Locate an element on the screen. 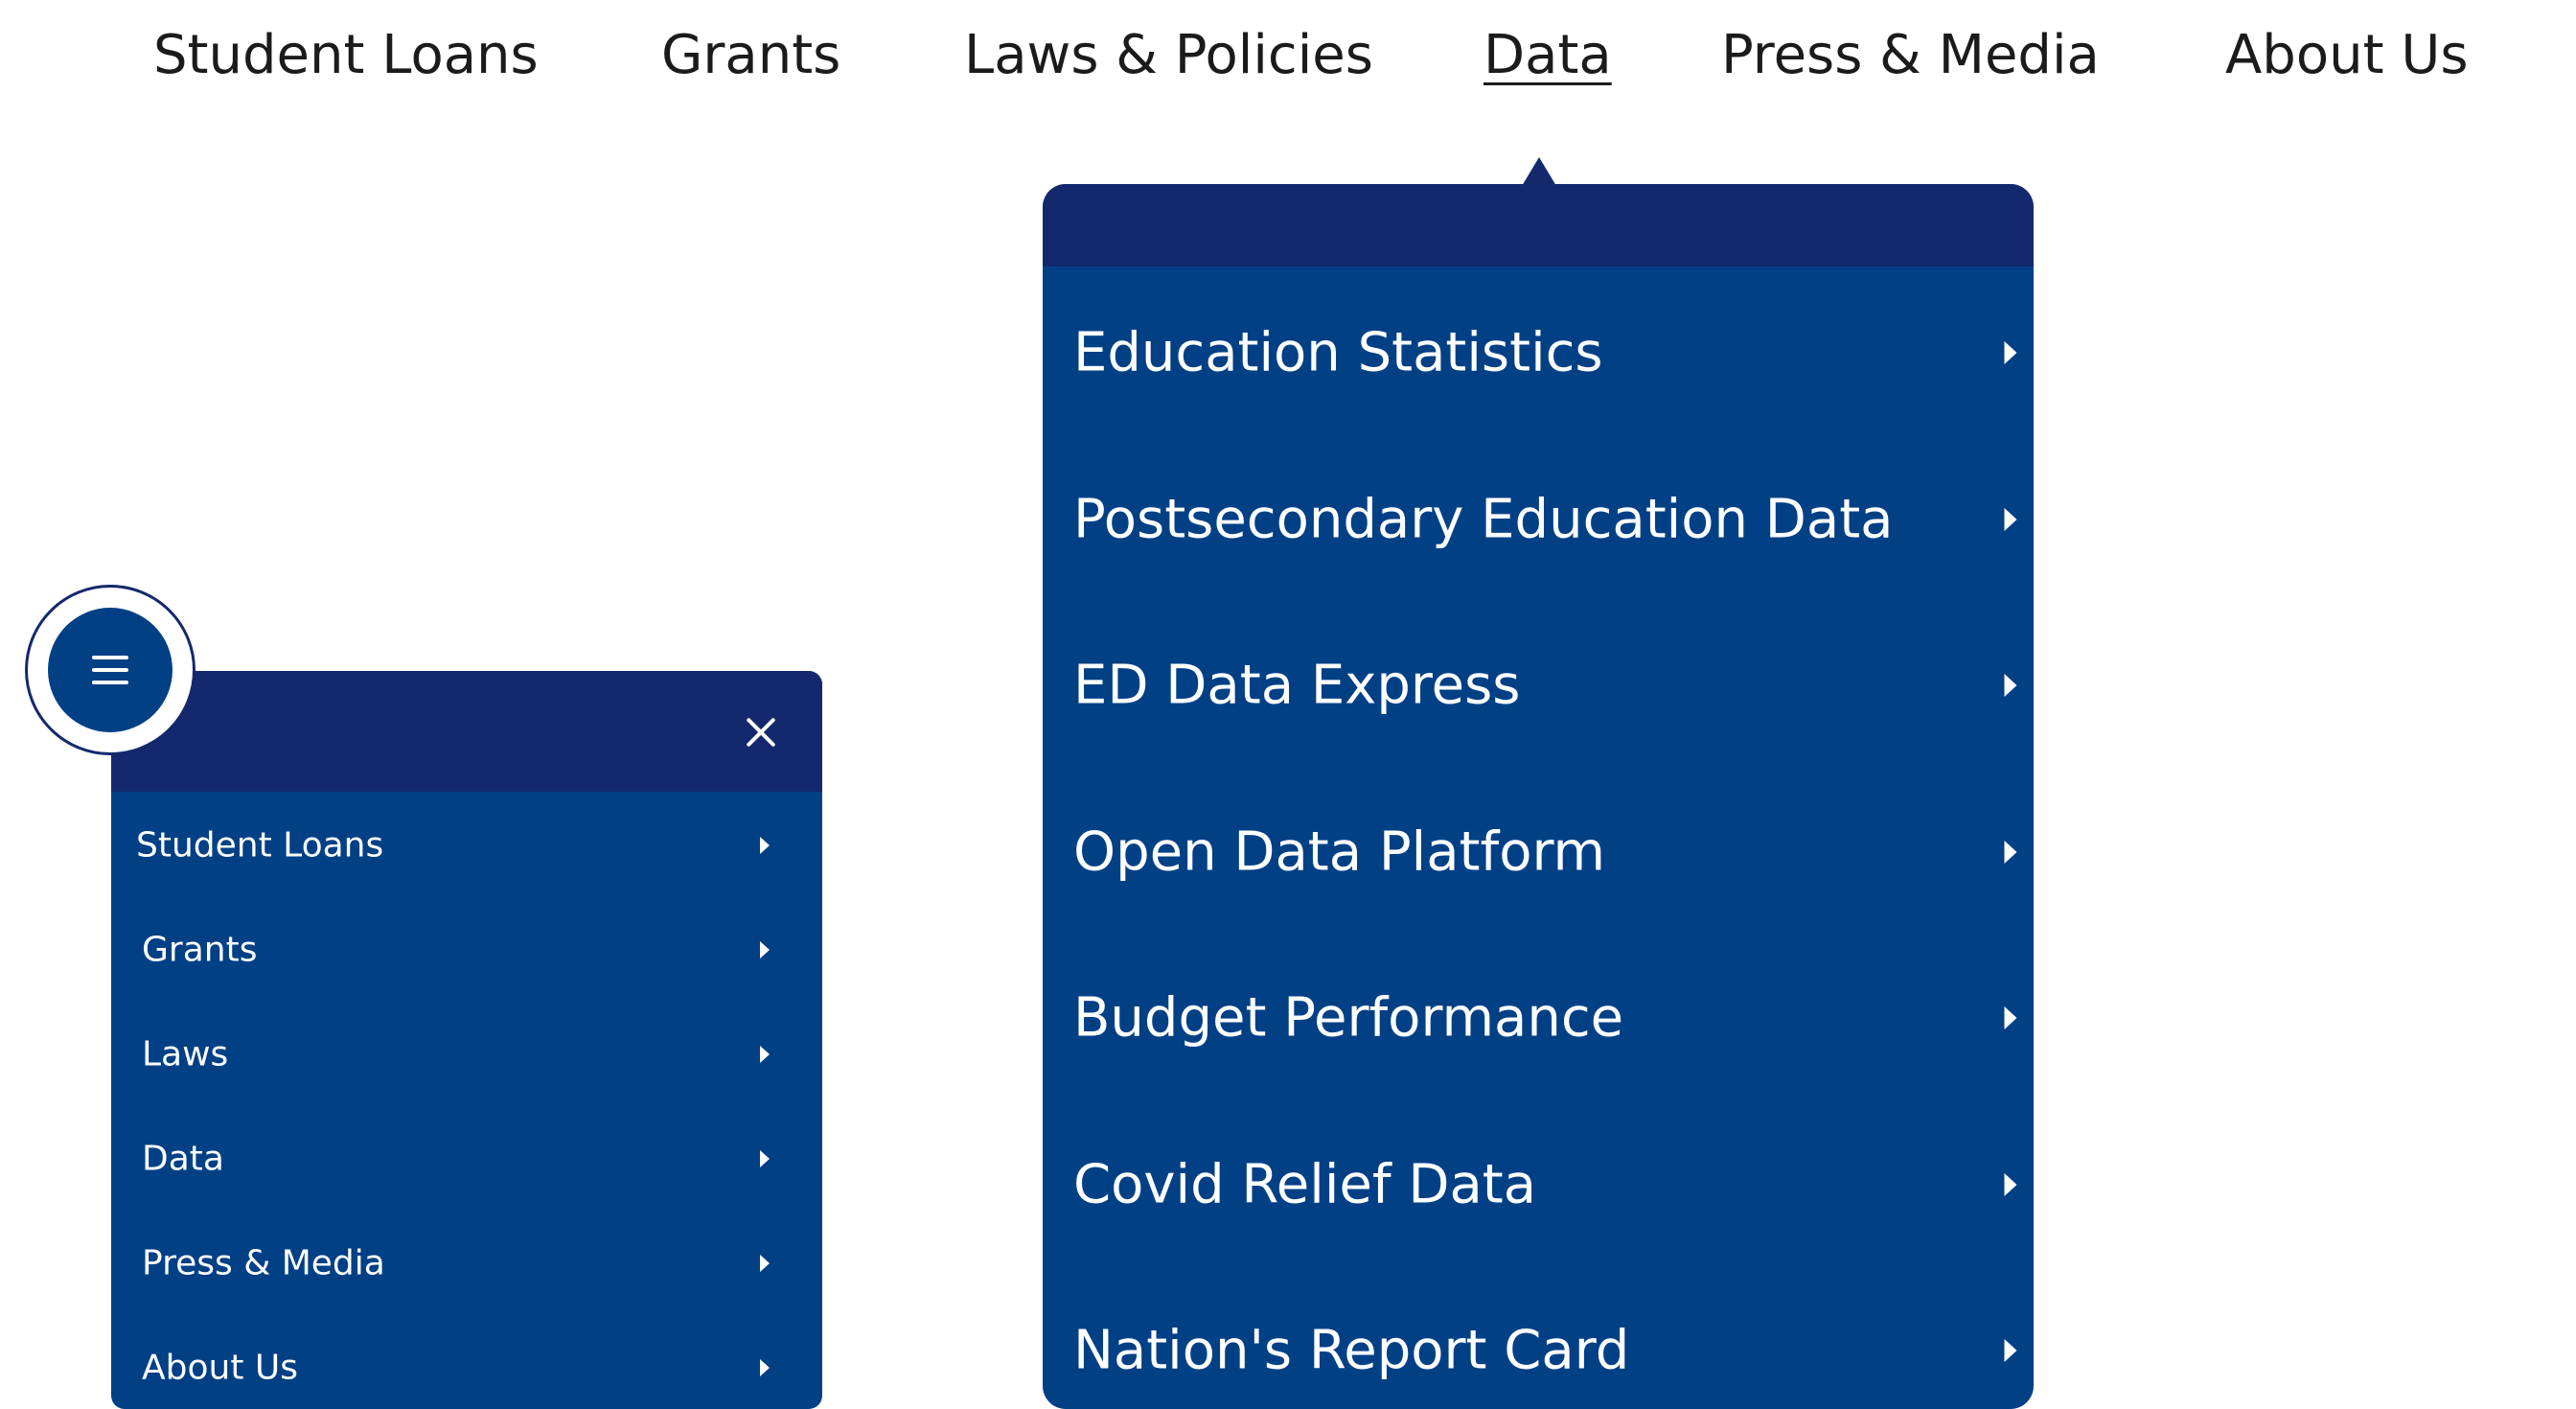 The image size is (2576, 1409). dropdown-item-nations-report-card: Nation's Report Card is located at coordinates (1538, 1338).